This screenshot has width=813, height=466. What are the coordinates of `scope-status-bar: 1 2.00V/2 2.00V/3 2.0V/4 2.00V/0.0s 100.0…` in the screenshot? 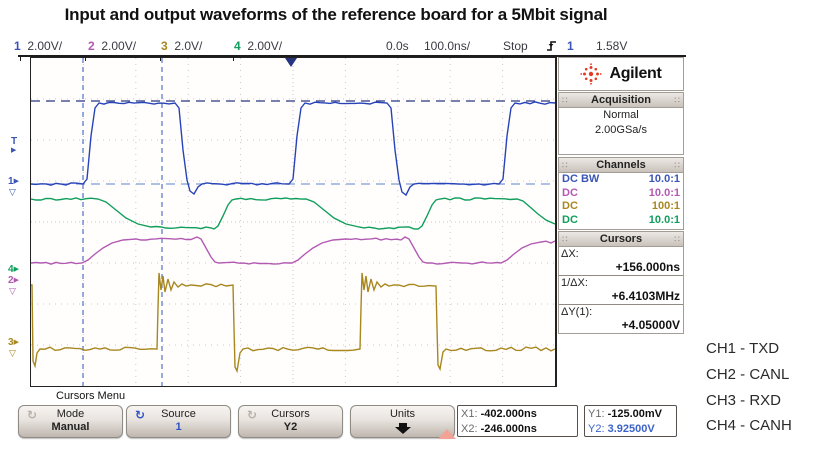 It's located at (350, 47).